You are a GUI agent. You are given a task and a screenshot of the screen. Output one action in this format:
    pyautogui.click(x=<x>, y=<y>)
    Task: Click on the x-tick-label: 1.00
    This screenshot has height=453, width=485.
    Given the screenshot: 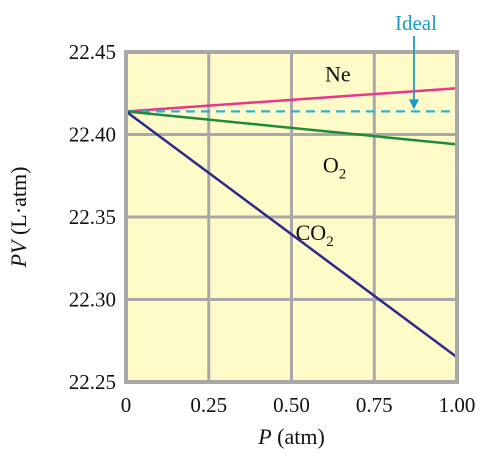 What is the action you would take?
    pyautogui.click(x=457, y=405)
    